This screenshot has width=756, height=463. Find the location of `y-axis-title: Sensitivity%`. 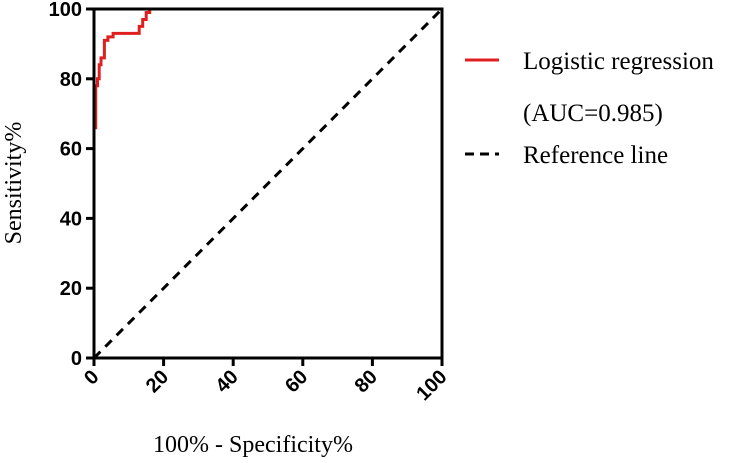

y-axis-title: Sensitivity% is located at coordinates (14, 183).